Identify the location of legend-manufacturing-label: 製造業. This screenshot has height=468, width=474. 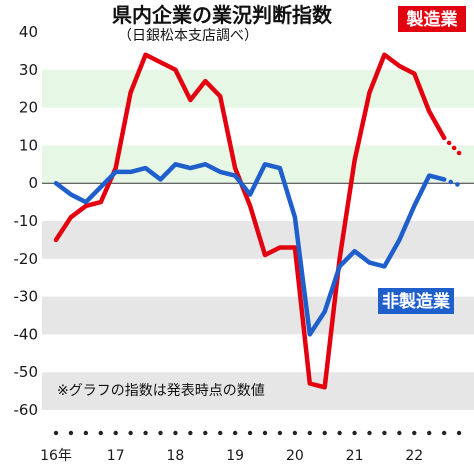
(432, 19).